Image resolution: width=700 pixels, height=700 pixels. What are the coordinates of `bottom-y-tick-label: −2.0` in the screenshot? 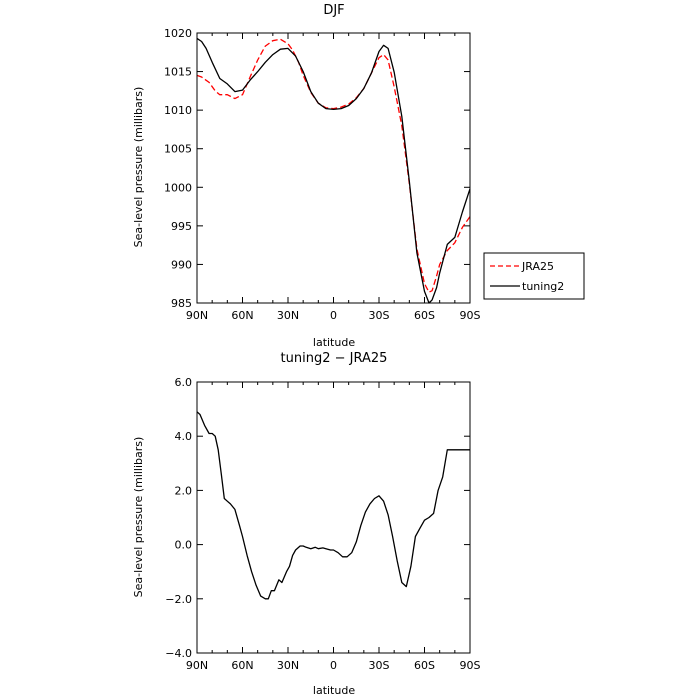 It's located at (178, 599).